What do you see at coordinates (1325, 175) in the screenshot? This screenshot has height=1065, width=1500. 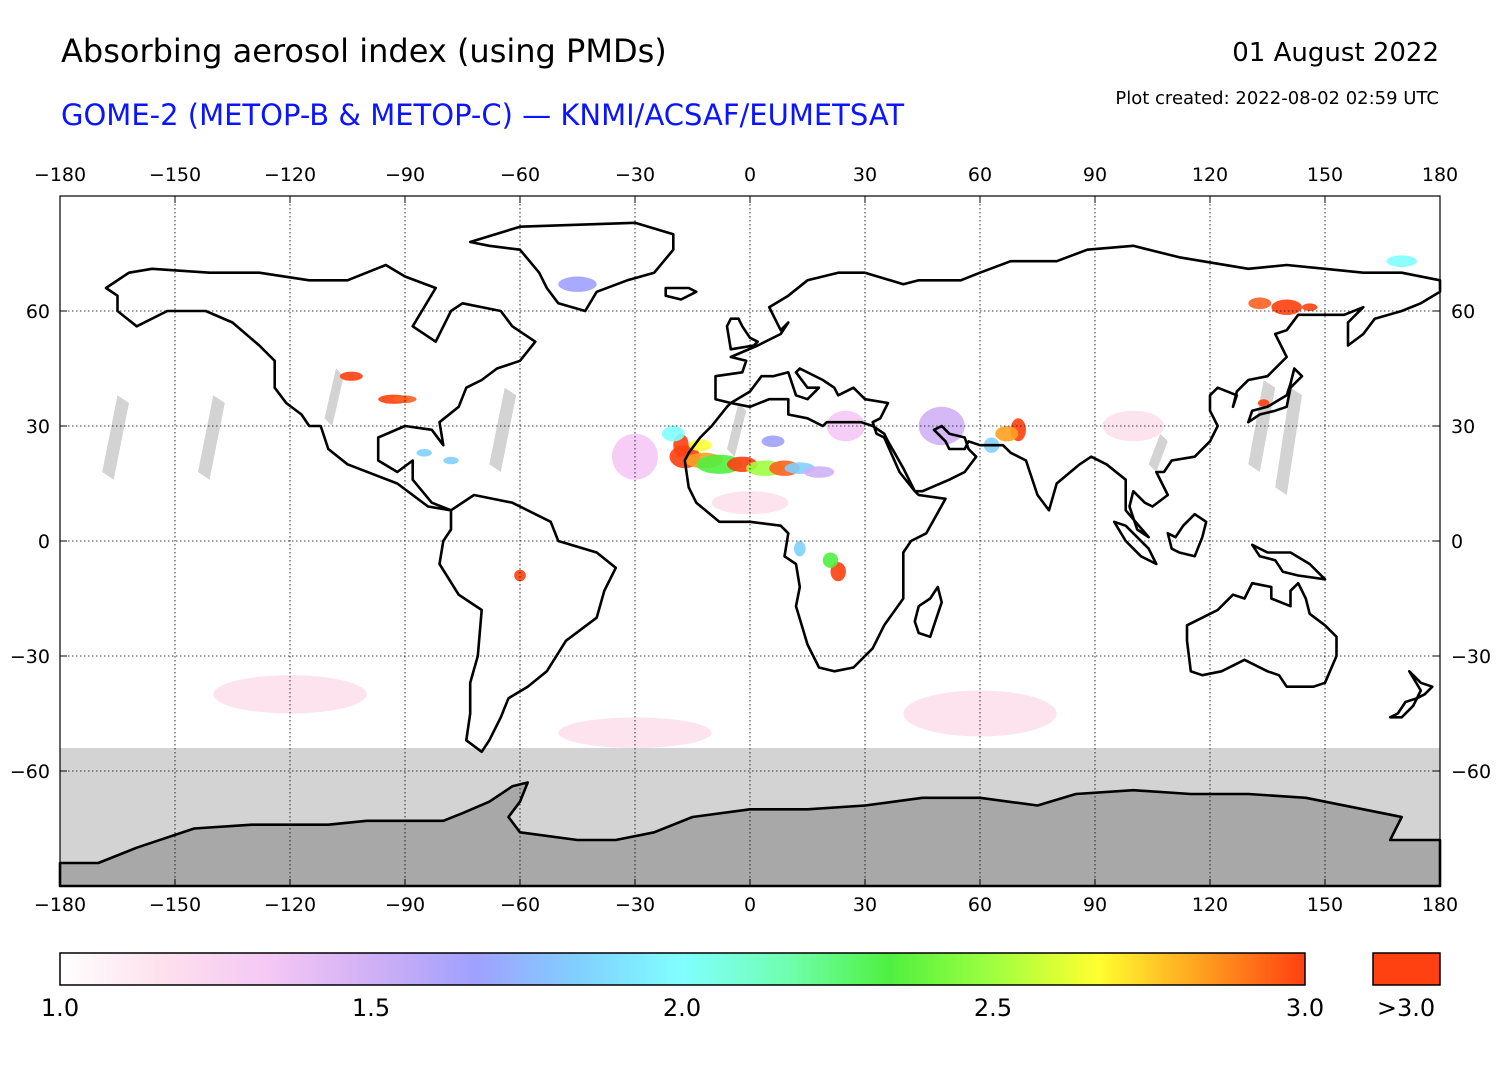 I see `lon-tick-label-top: 150` at bounding box center [1325, 175].